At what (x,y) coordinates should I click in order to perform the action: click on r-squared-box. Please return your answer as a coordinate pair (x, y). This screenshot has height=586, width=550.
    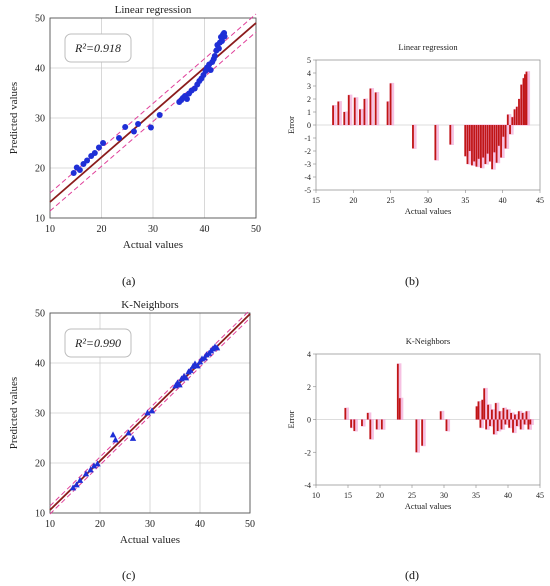
    Looking at the image, I should click on (98, 48).